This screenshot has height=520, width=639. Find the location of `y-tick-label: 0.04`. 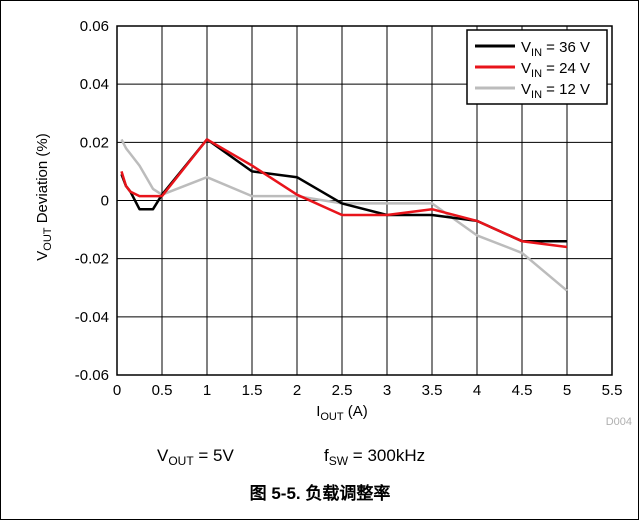

y-tick-label: 0.04 is located at coordinates (94, 84).